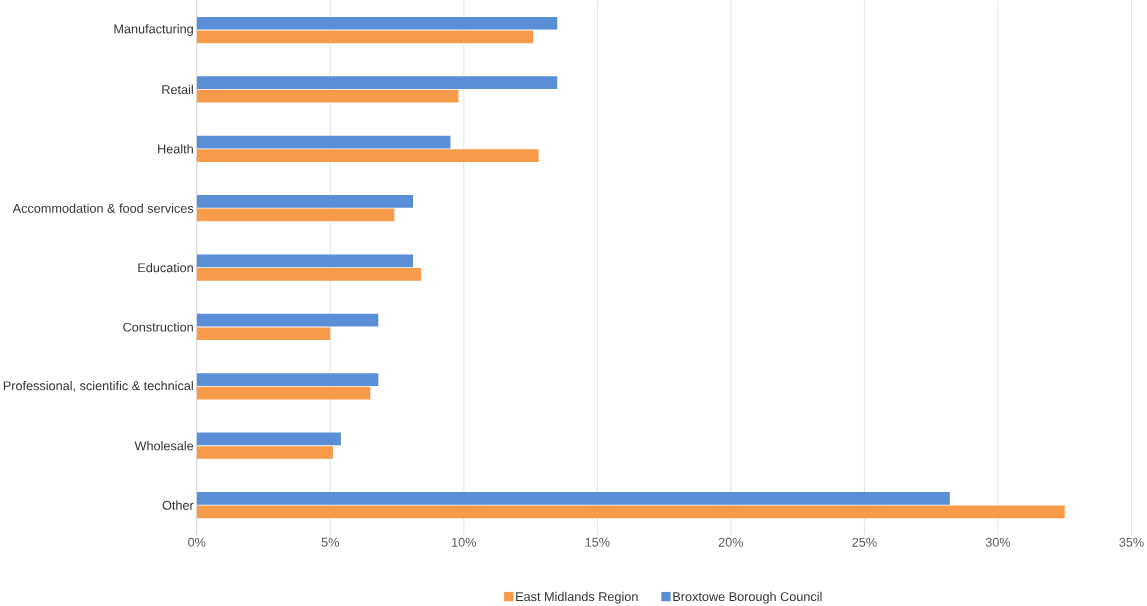 This screenshot has width=1147, height=606. What do you see at coordinates (864, 542) in the screenshot?
I see `x-tick-label: 25%` at bounding box center [864, 542].